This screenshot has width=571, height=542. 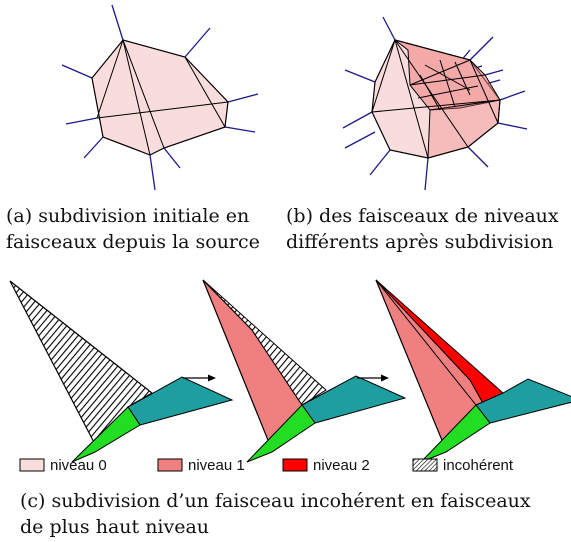 I want to click on stage1-green-face, so click(x=106, y=434).